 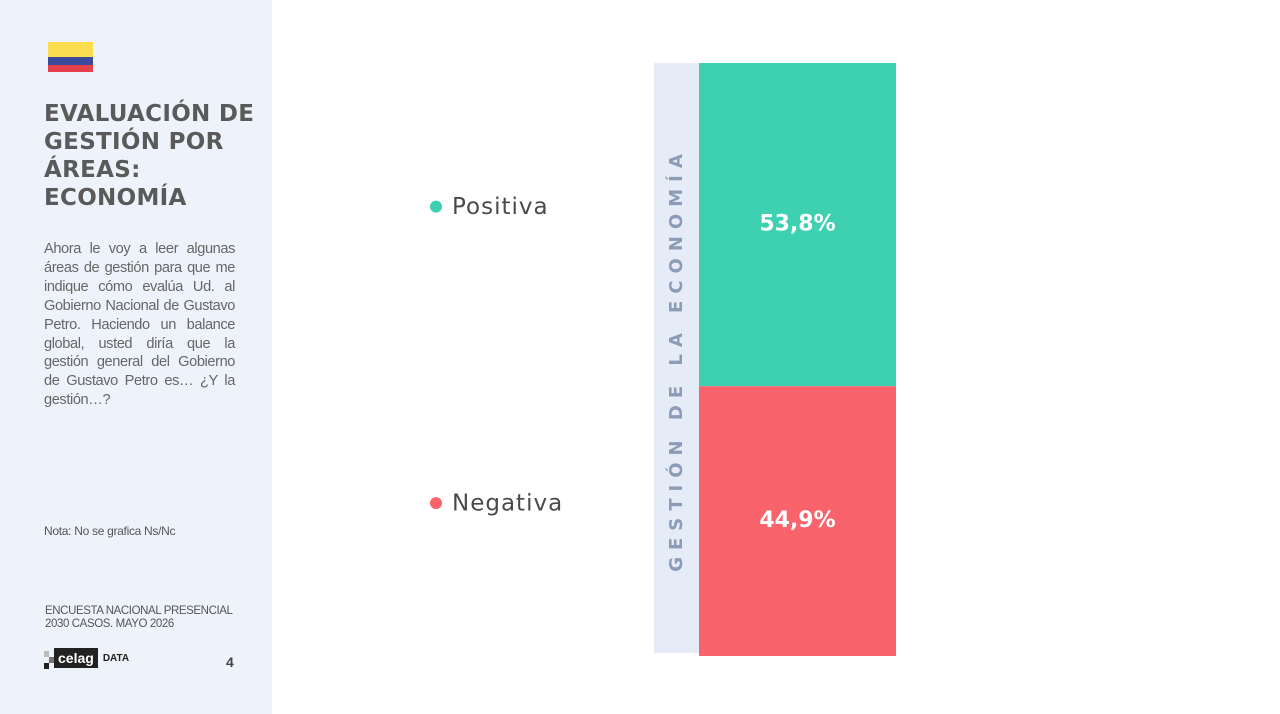 I want to click on category-band, so click(x=676, y=358).